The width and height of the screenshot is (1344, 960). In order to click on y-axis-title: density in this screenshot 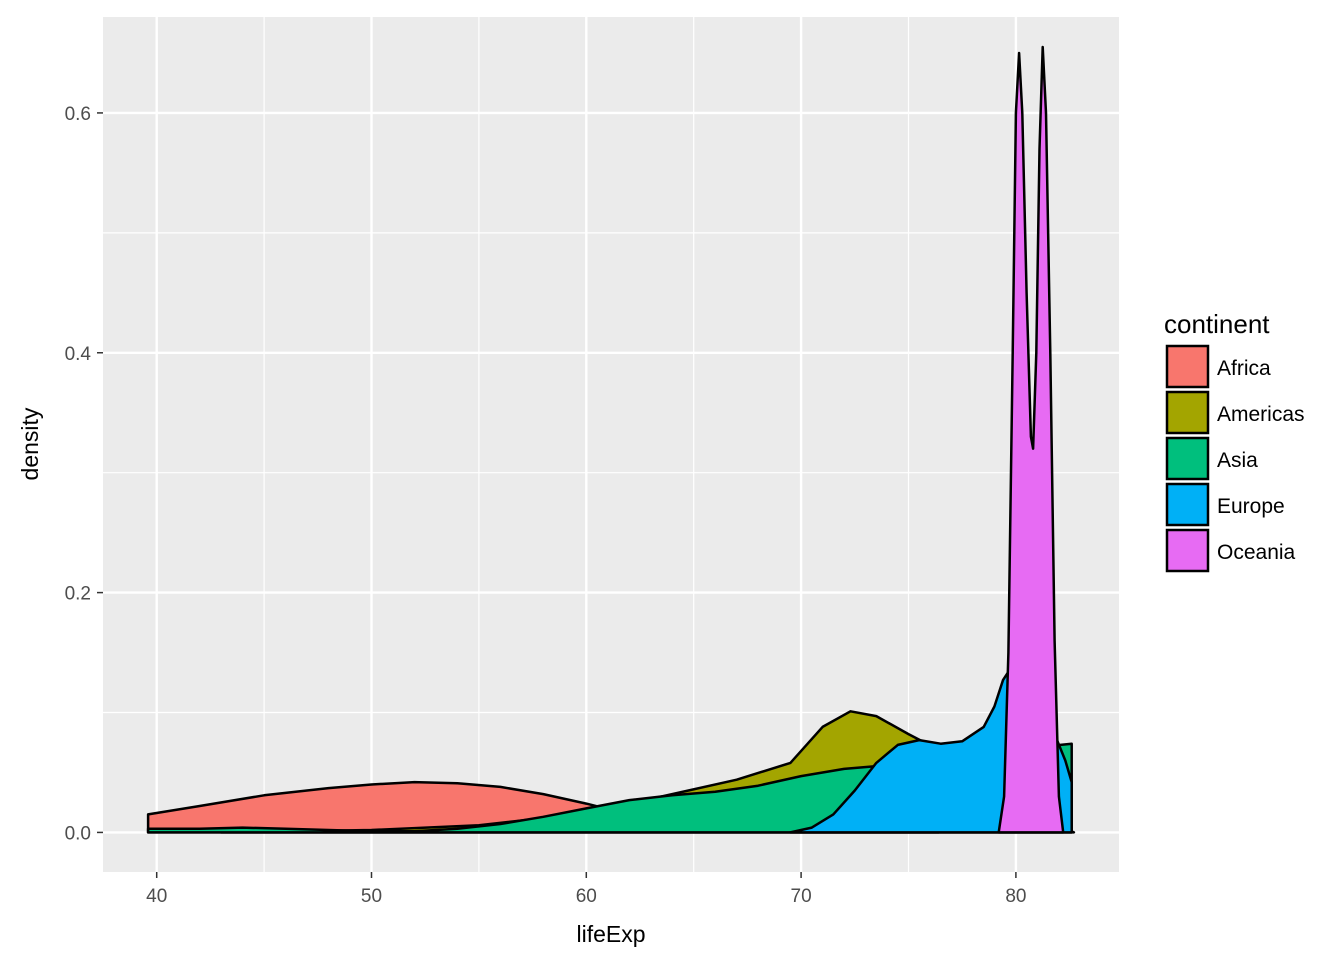, I will do `click(30, 443)`.